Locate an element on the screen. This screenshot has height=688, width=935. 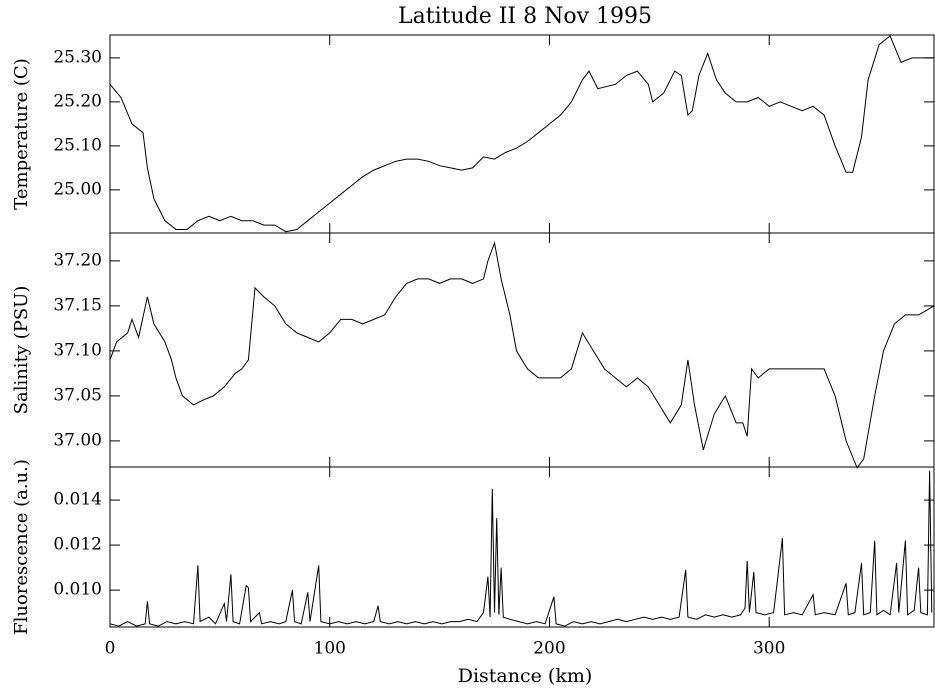
y-tick-label: 37.05 is located at coordinates (77, 395).